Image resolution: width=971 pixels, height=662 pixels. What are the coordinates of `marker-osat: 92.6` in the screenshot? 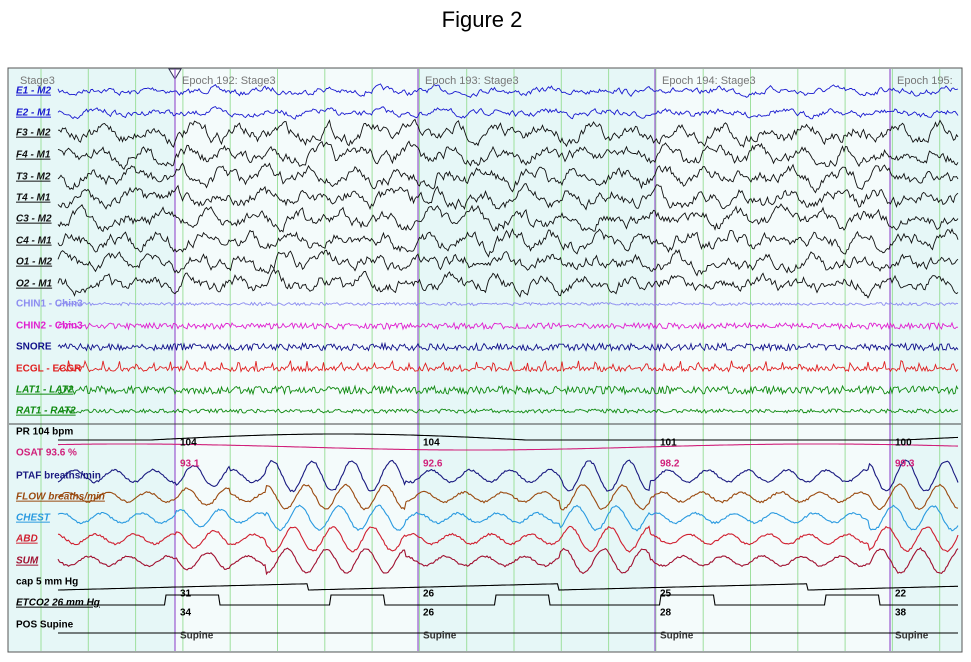 It's located at (433, 464).